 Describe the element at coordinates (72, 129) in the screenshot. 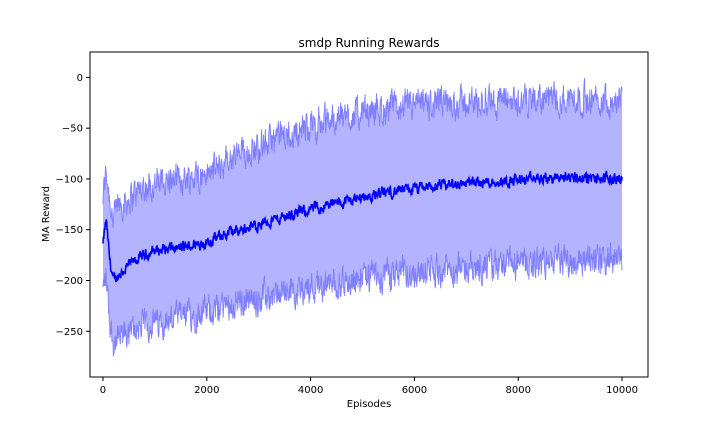

I see `y-tick-label: −50` at that location.